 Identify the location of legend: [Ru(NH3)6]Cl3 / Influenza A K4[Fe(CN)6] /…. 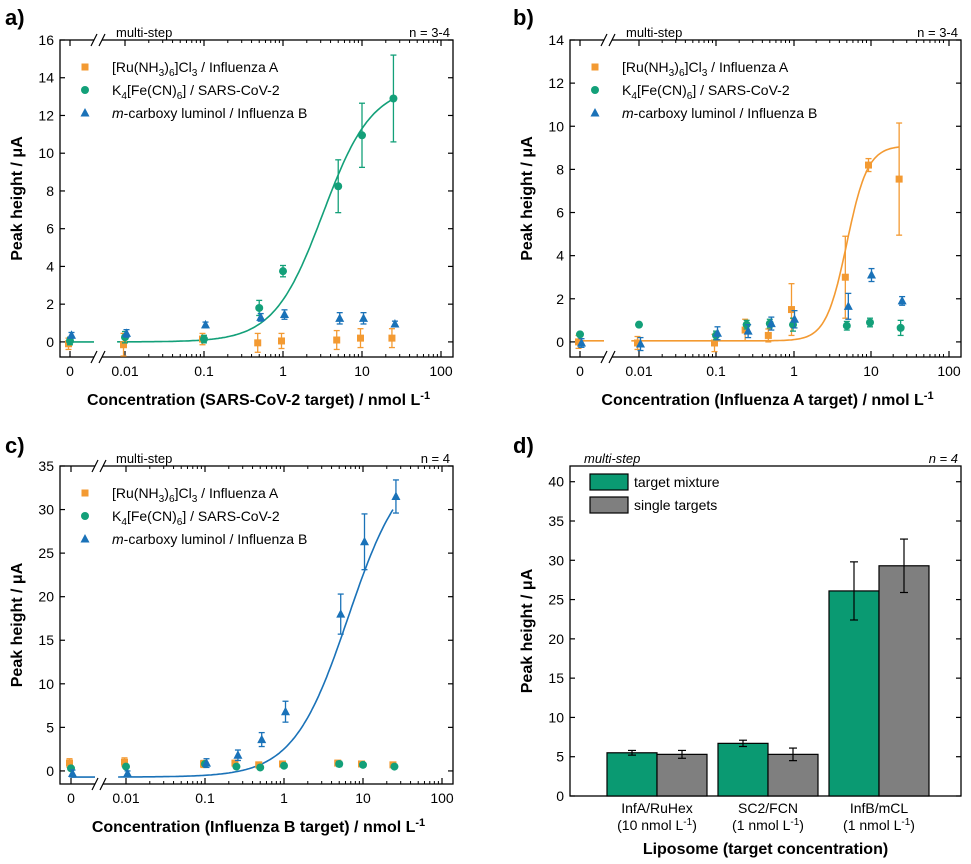
(194, 90).